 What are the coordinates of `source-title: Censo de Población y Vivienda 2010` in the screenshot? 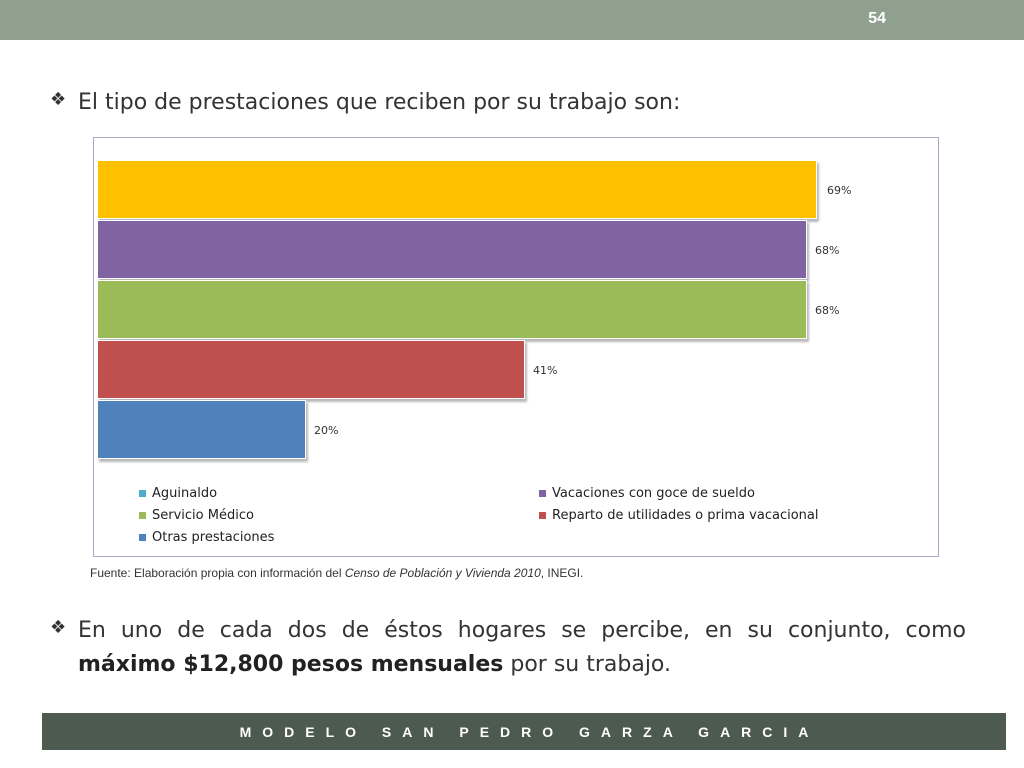 It's located at (442, 573).